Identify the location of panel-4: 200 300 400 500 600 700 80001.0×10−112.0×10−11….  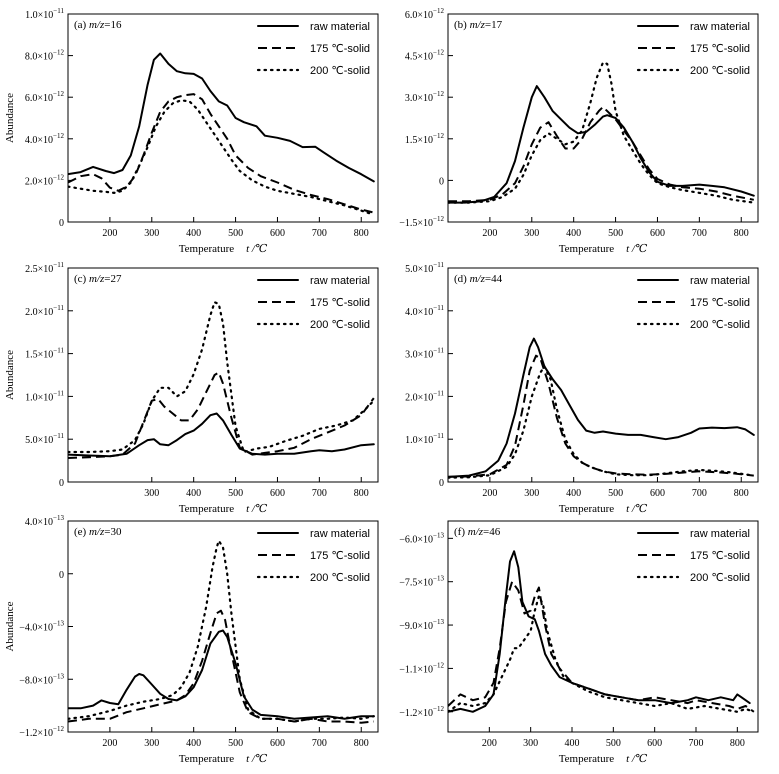
(582, 388).